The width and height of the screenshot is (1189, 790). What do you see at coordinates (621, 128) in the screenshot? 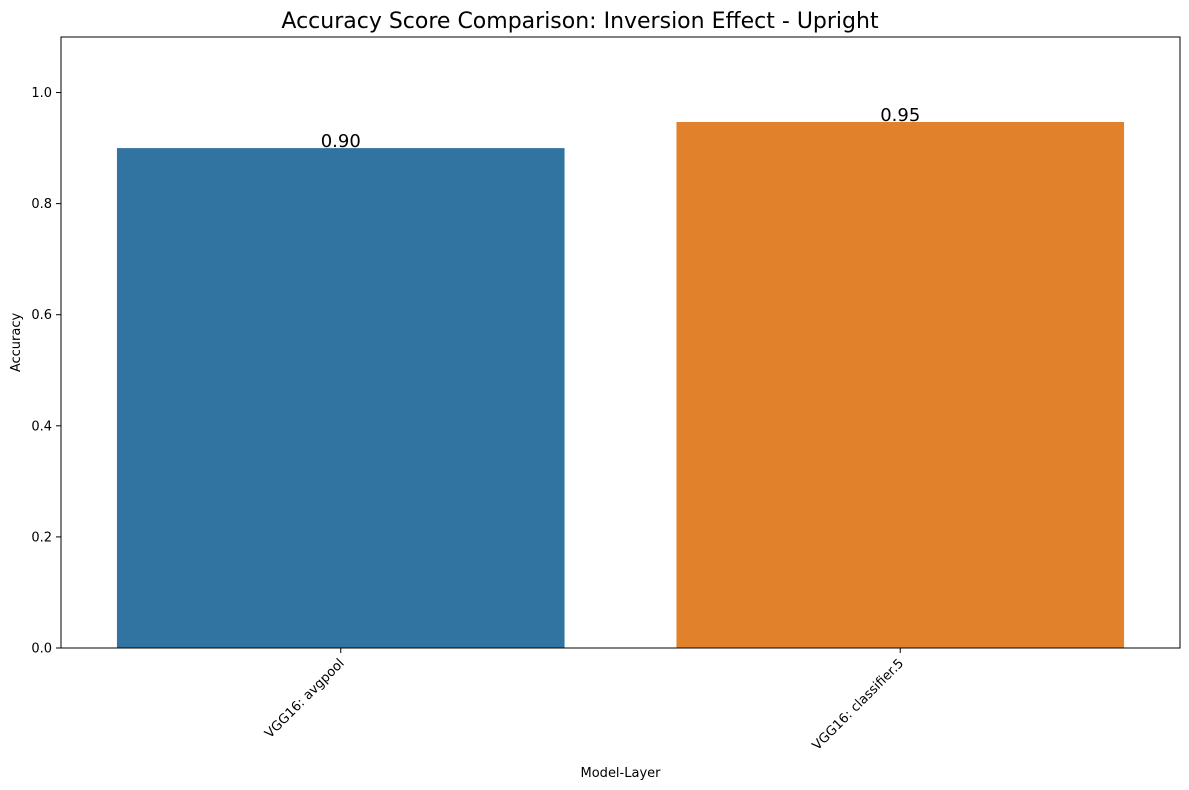
I see `bar-value-labels: 0.90 0.95` at bounding box center [621, 128].